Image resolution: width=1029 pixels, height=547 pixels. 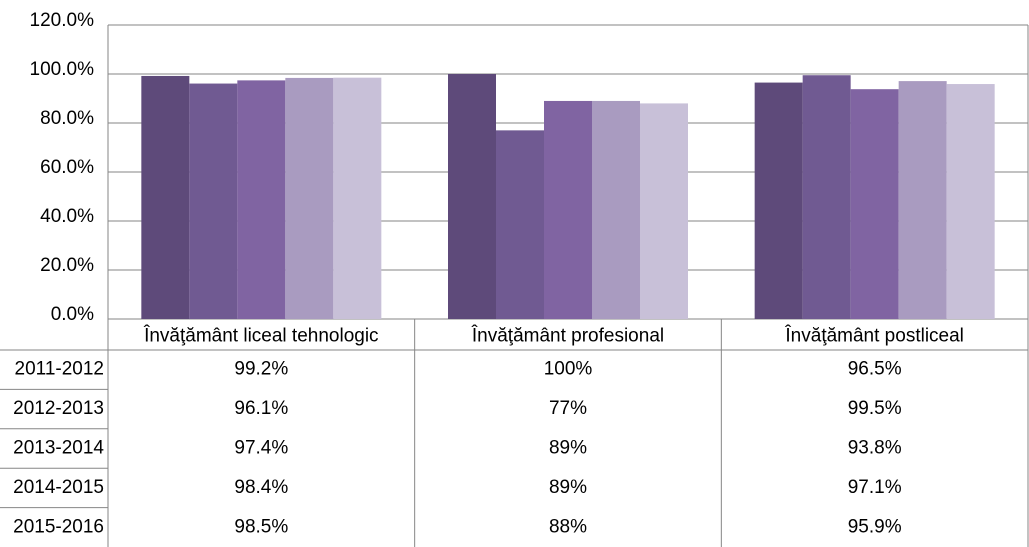 What do you see at coordinates (875, 408) in the screenshot?
I see `table-cell: 99.5%` at bounding box center [875, 408].